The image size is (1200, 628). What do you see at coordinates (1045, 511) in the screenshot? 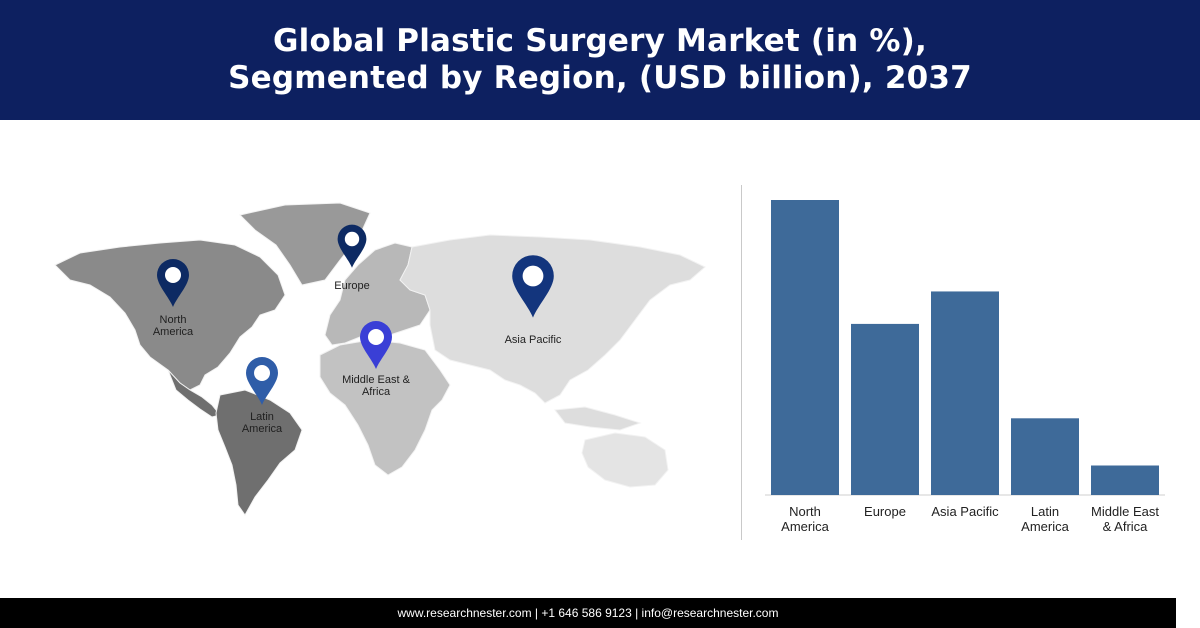
I see `x-tick-label-3: Latin` at bounding box center [1045, 511].